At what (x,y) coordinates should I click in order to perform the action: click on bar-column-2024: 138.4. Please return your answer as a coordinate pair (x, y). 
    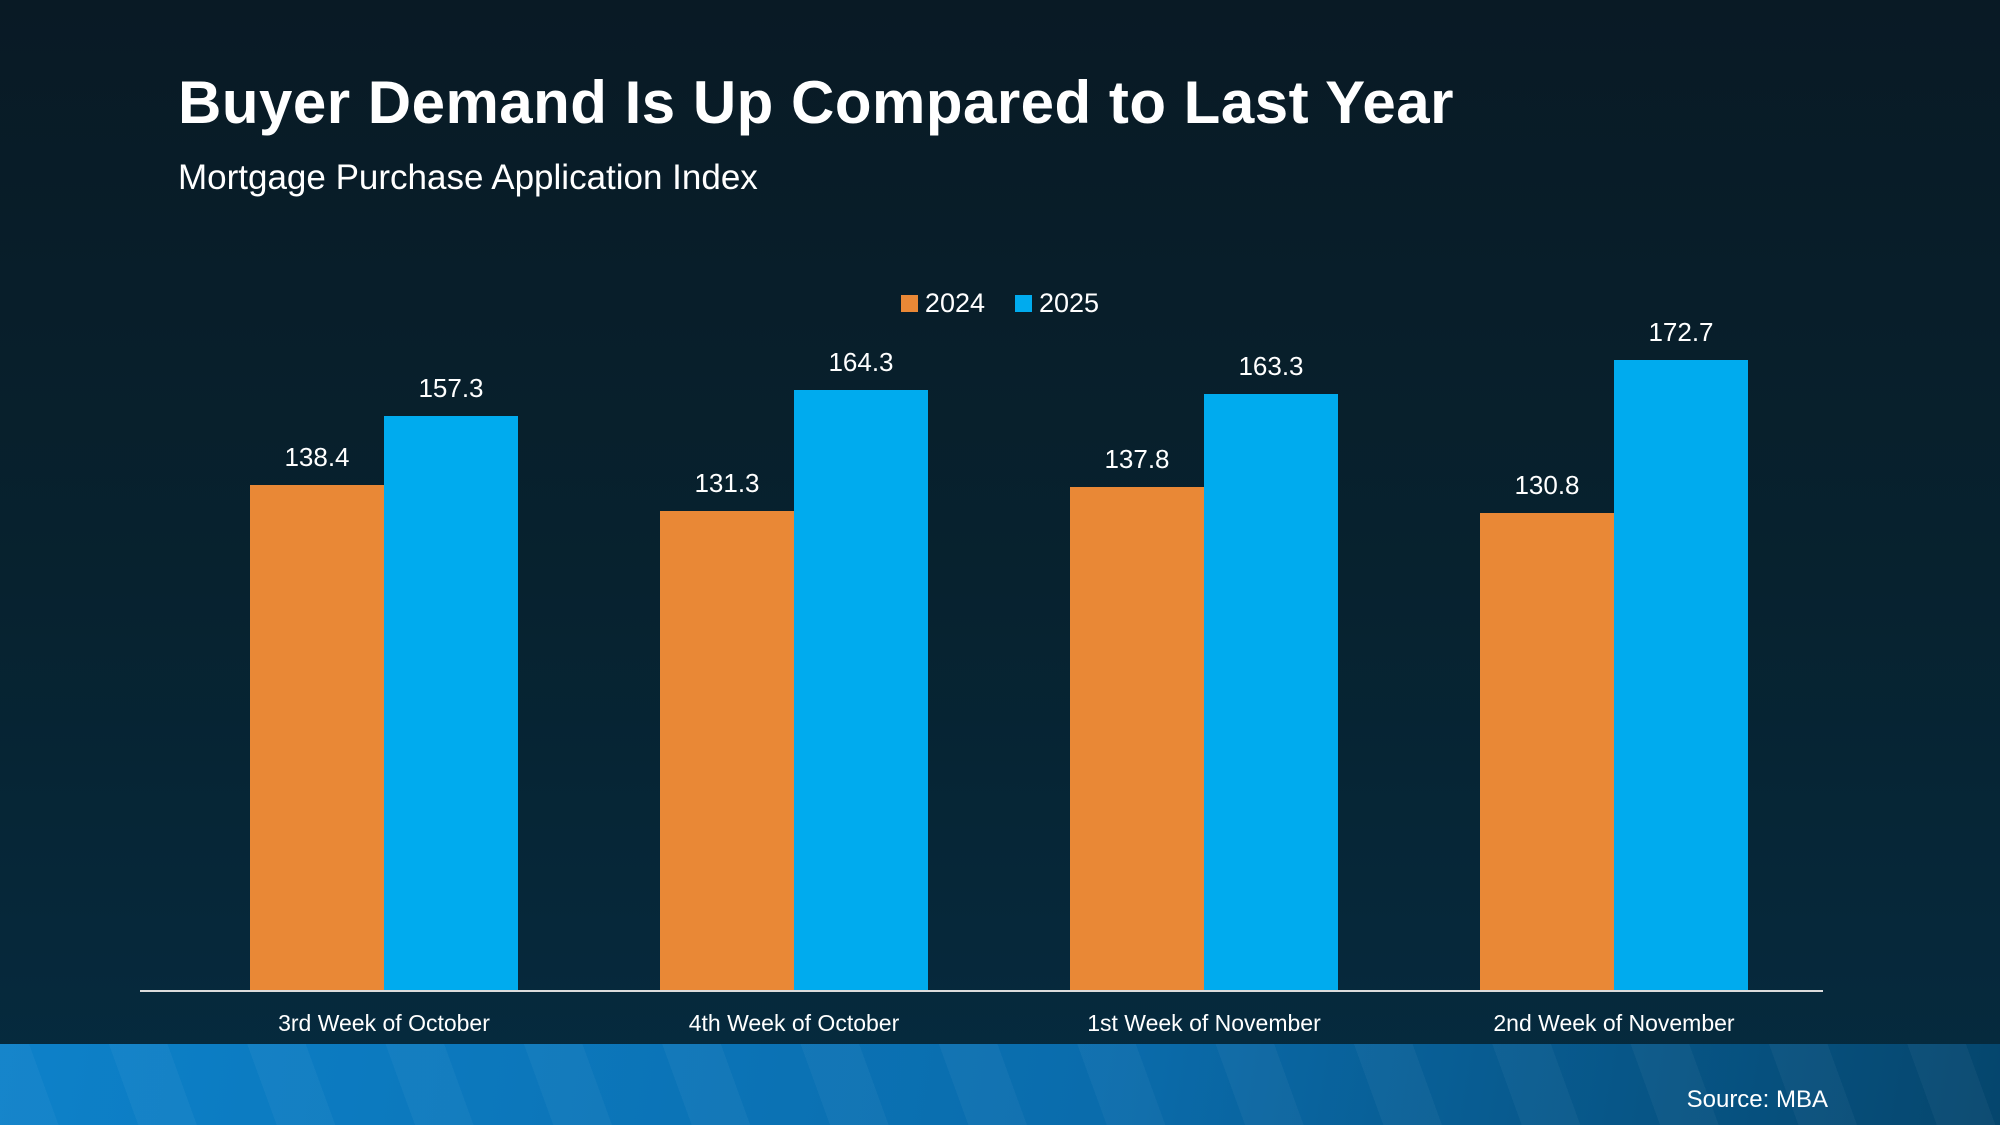
    Looking at the image, I should click on (317, 716).